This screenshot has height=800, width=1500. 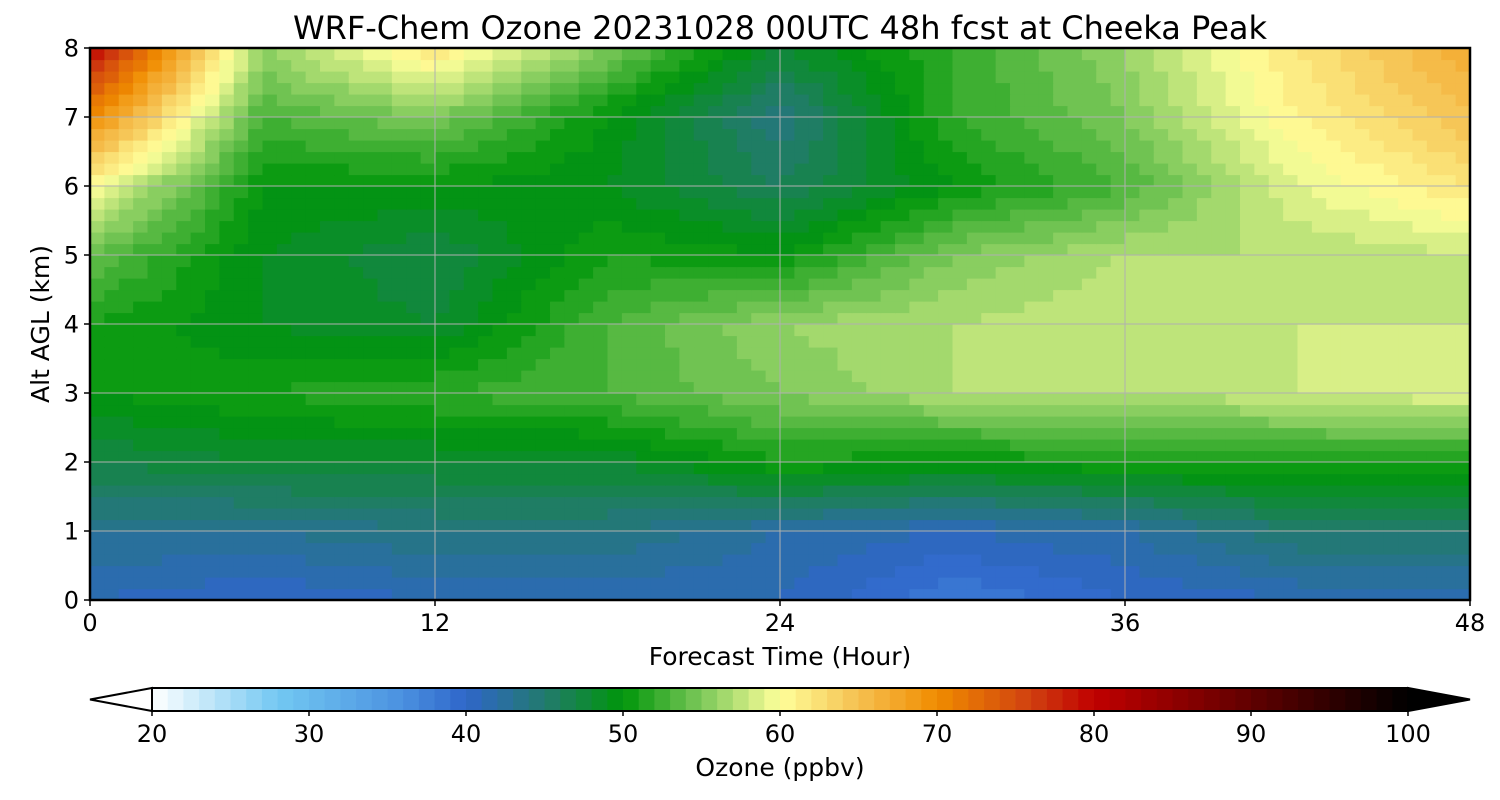 What do you see at coordinates (780, 734) in the screenshot?
I see `colorbar: 20 30 40 50 60 70 80 90 100 Ozone (ppbv)` at bounding box center [780, 734].